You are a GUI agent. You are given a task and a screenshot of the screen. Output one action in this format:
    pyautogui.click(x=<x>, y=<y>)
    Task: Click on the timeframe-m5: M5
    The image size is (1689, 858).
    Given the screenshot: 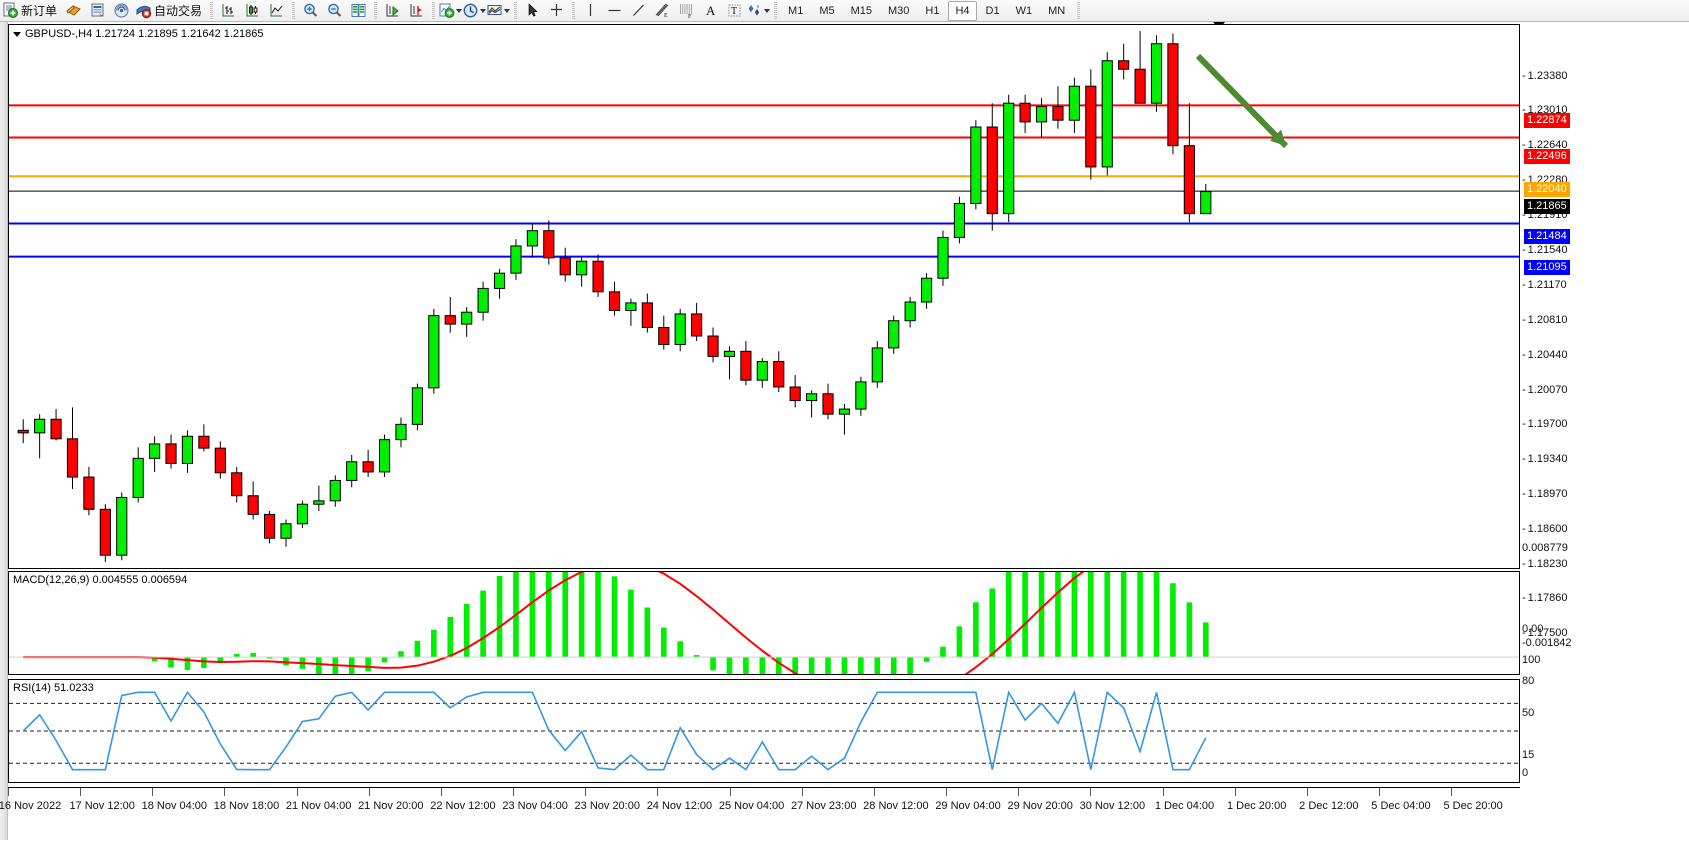 What is the action you would take?
    pyautogui.click(x=827, y=10)
    